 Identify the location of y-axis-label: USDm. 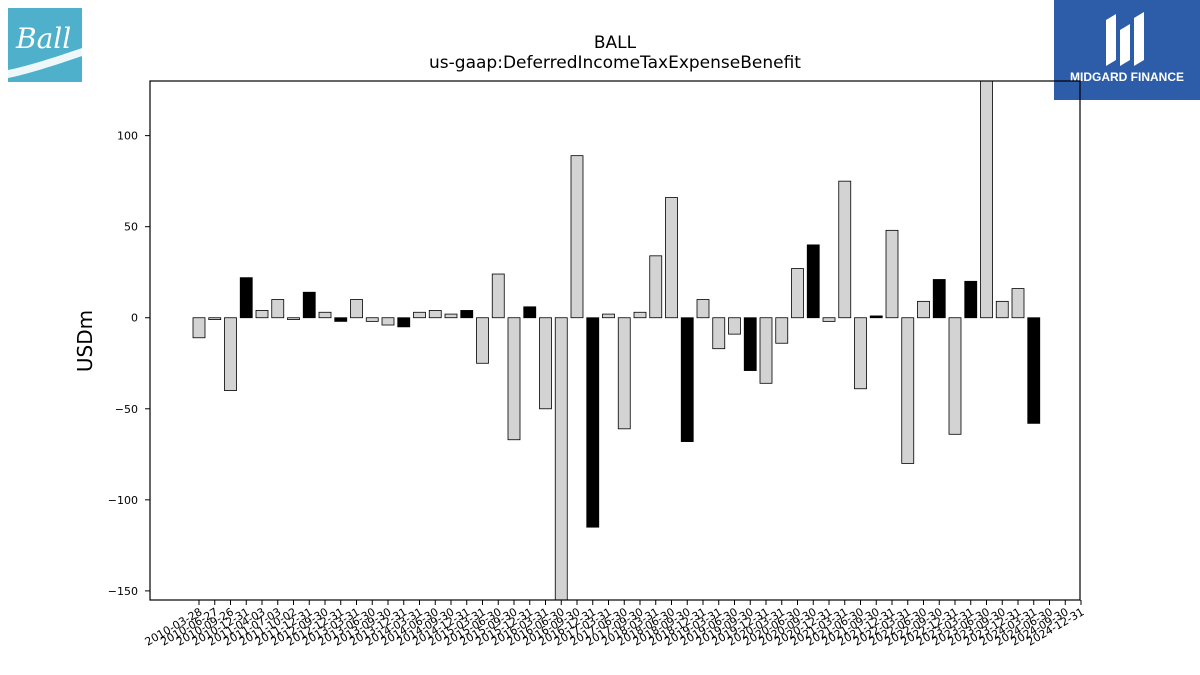
(85, 341).